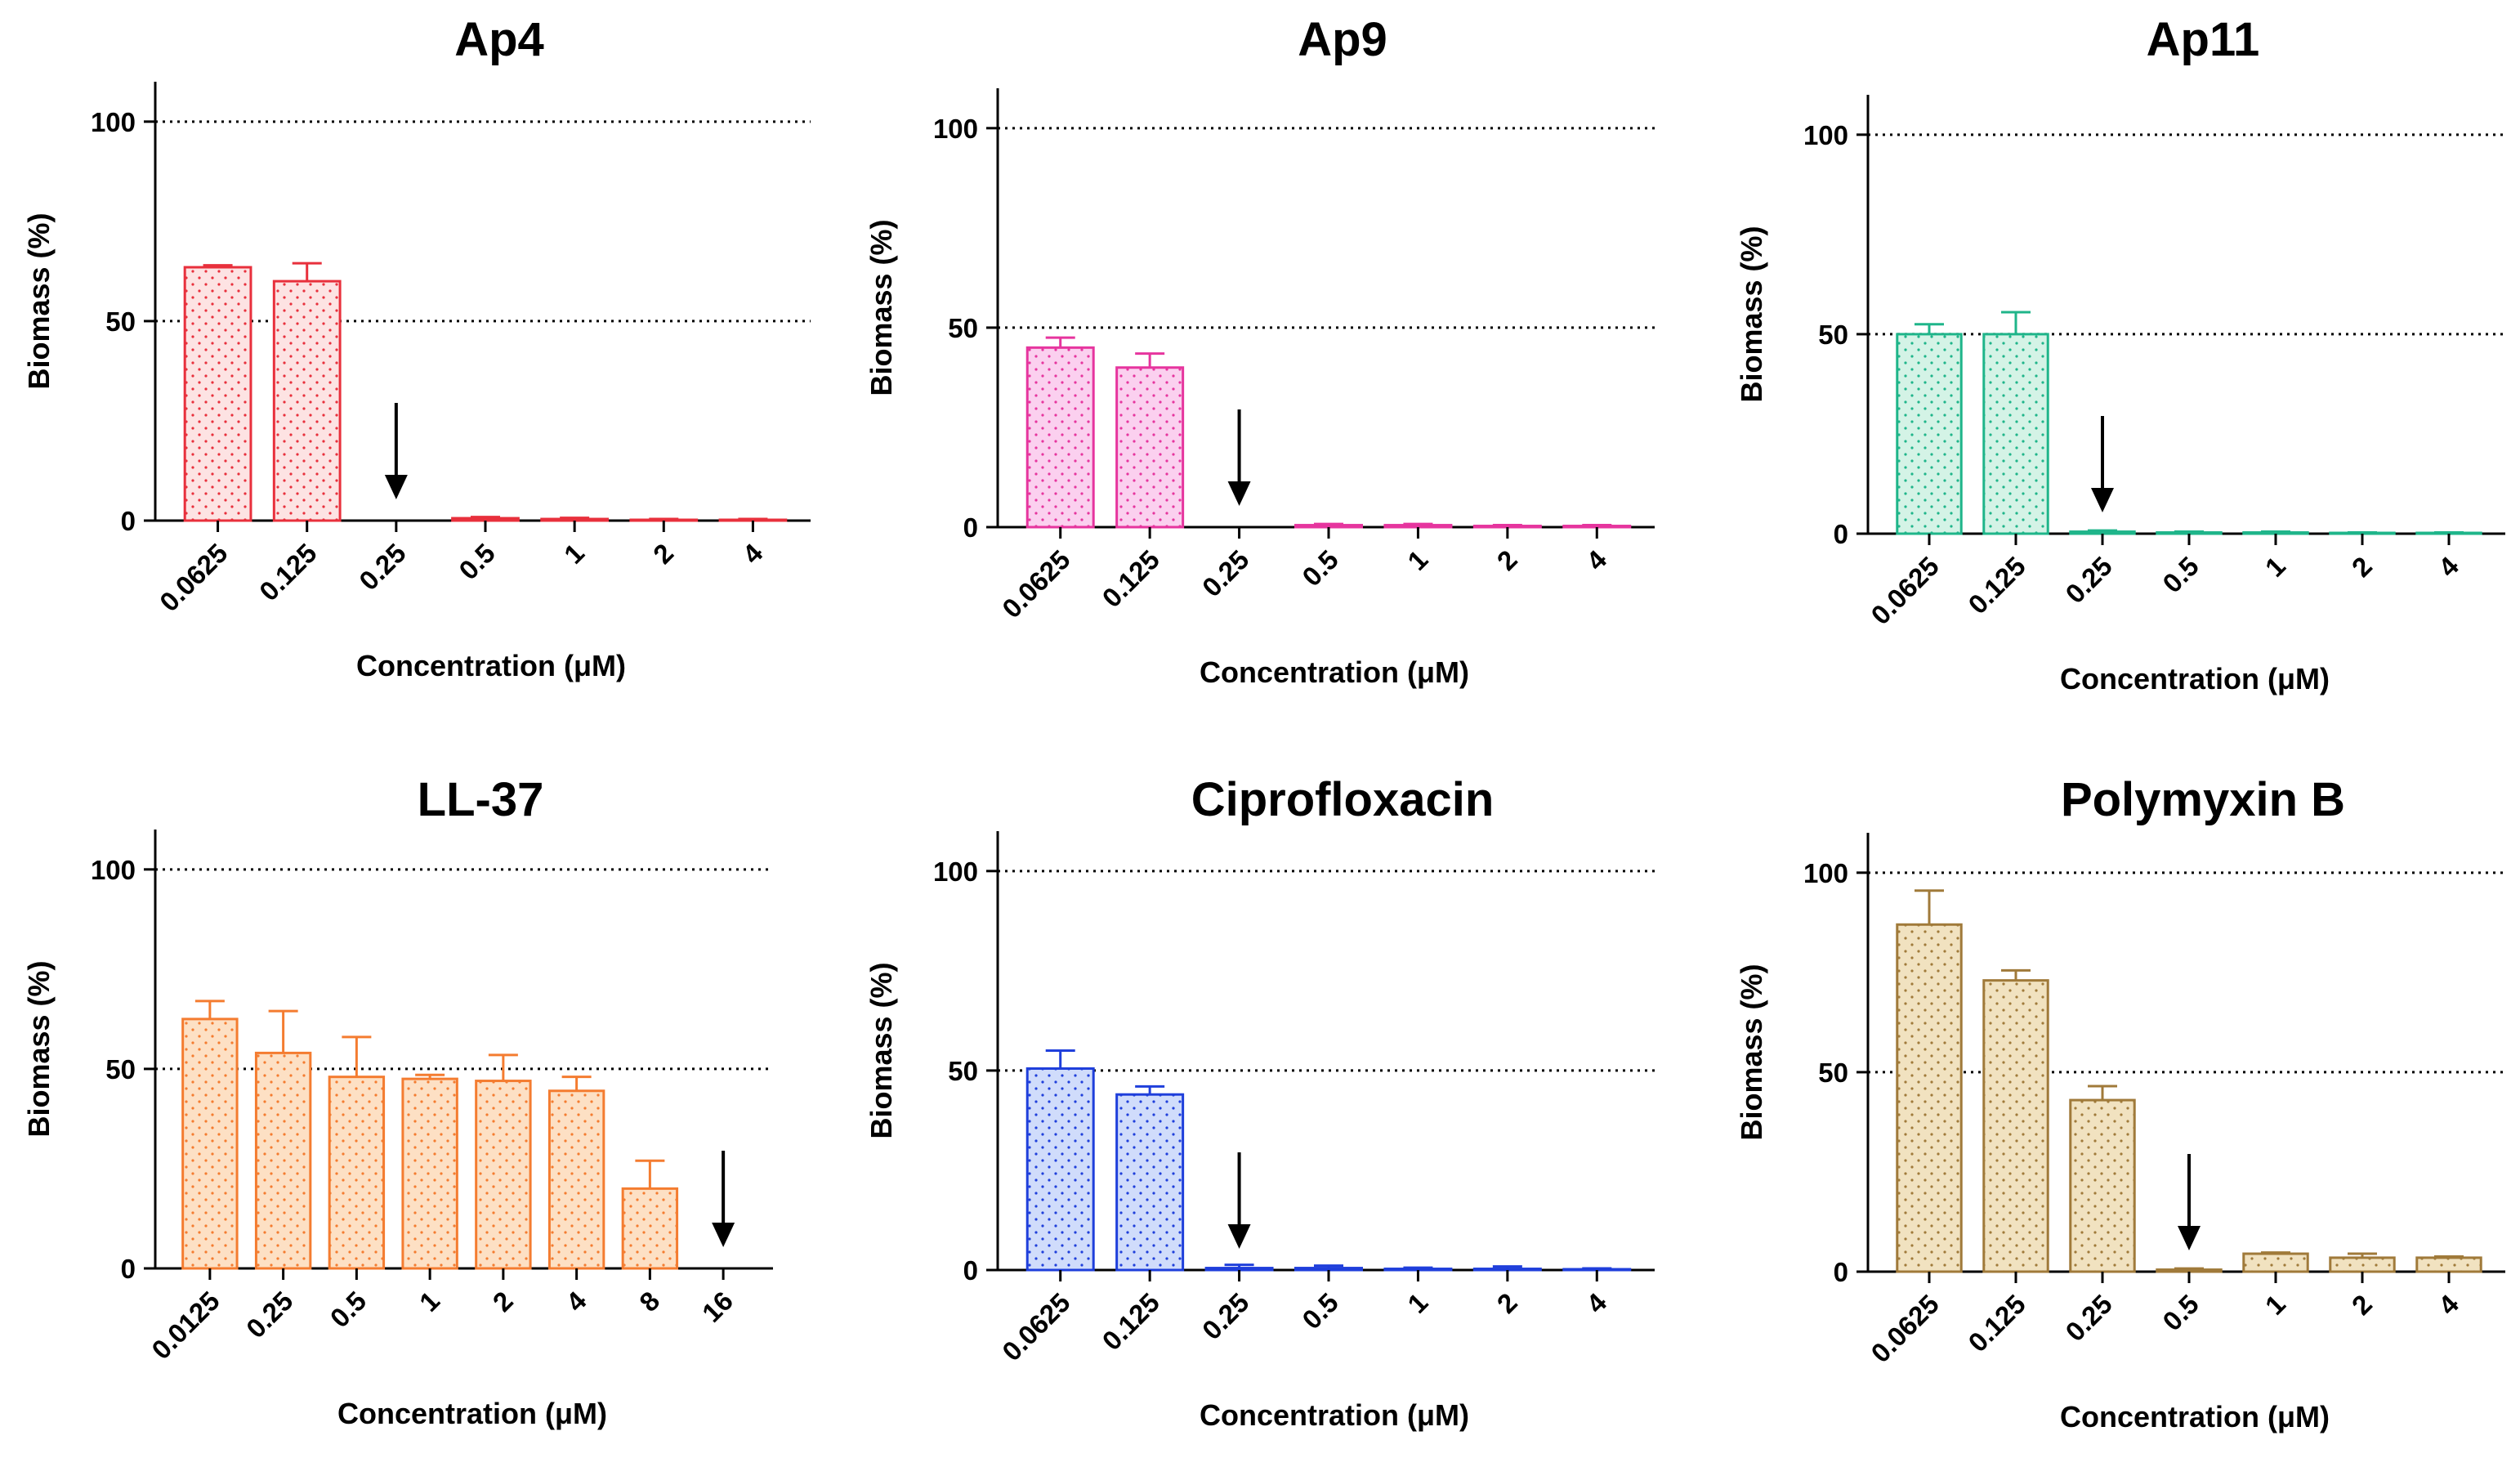  What do you see at coordinates (2203, 799) in the screenshot?
I see `chart-title: Polymyxin B` at bounding box center [2203, 799].